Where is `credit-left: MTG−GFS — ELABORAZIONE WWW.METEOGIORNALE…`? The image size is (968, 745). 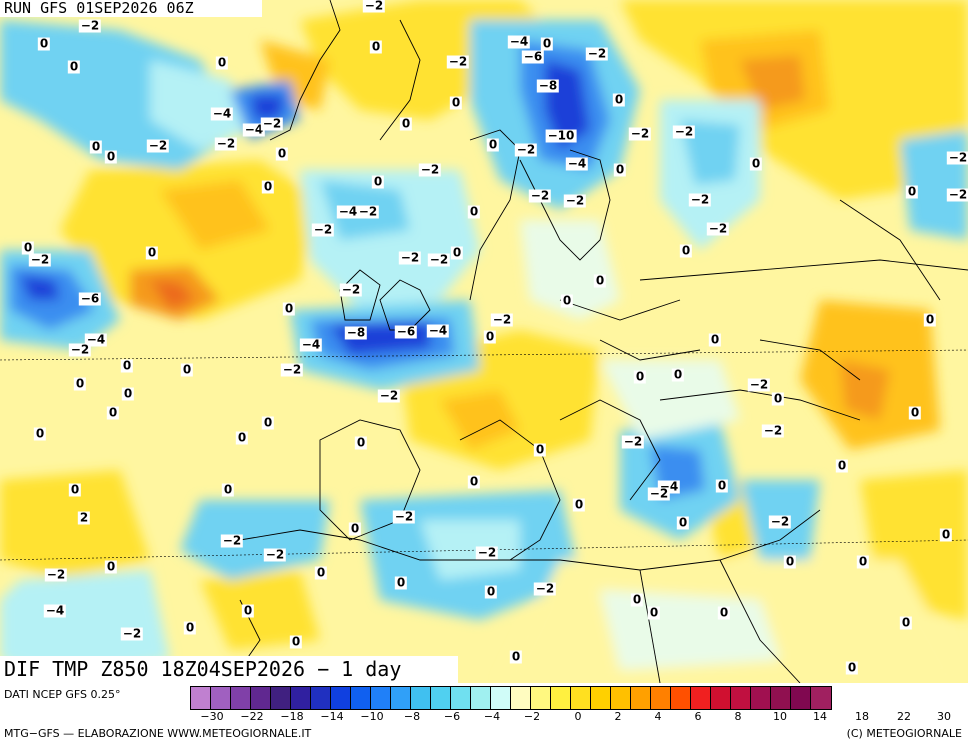 credit-left: MTG−GFS — ELABORAZIONE WWW.METEOGIORNALE… is located at coordinates (158, 733).